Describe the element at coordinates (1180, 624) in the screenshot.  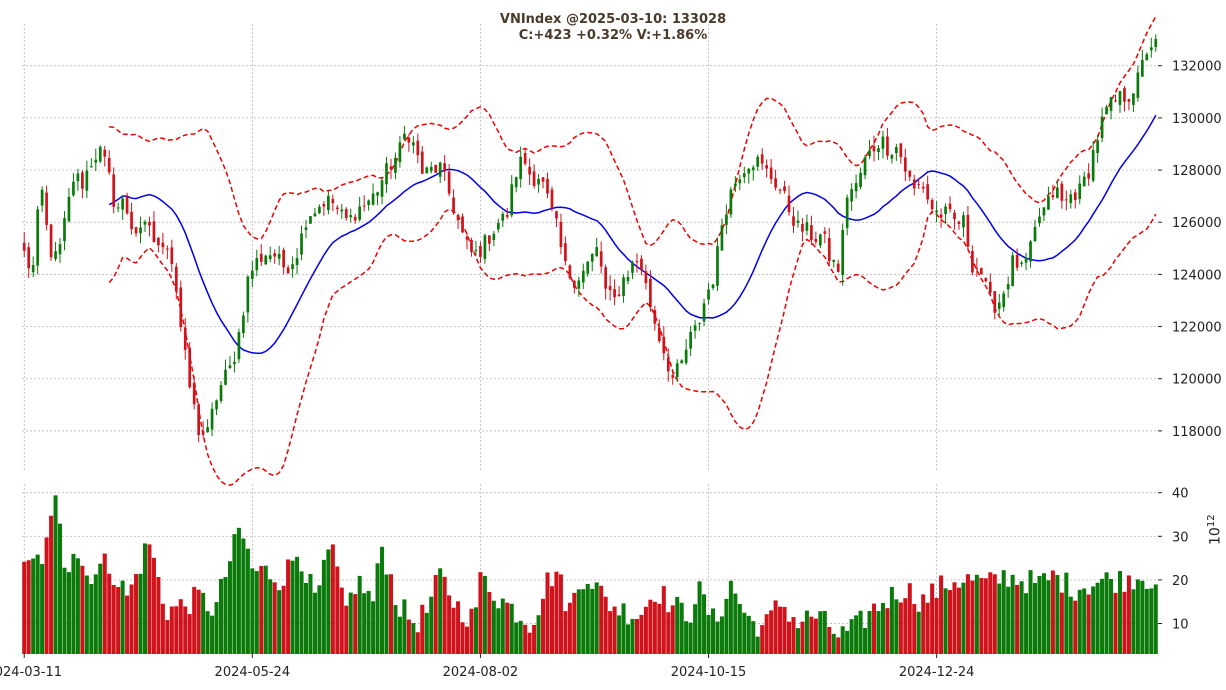
I see `volume-tick-label: 10` at that location.